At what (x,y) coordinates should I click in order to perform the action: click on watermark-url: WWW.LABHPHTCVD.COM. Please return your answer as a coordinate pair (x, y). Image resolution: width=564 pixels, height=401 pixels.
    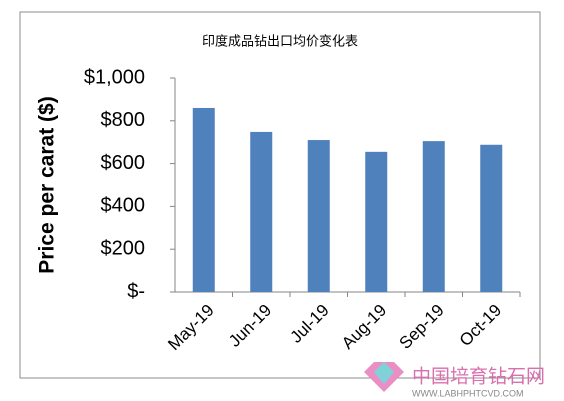
    Looking at the image, I should click on (468, 393).